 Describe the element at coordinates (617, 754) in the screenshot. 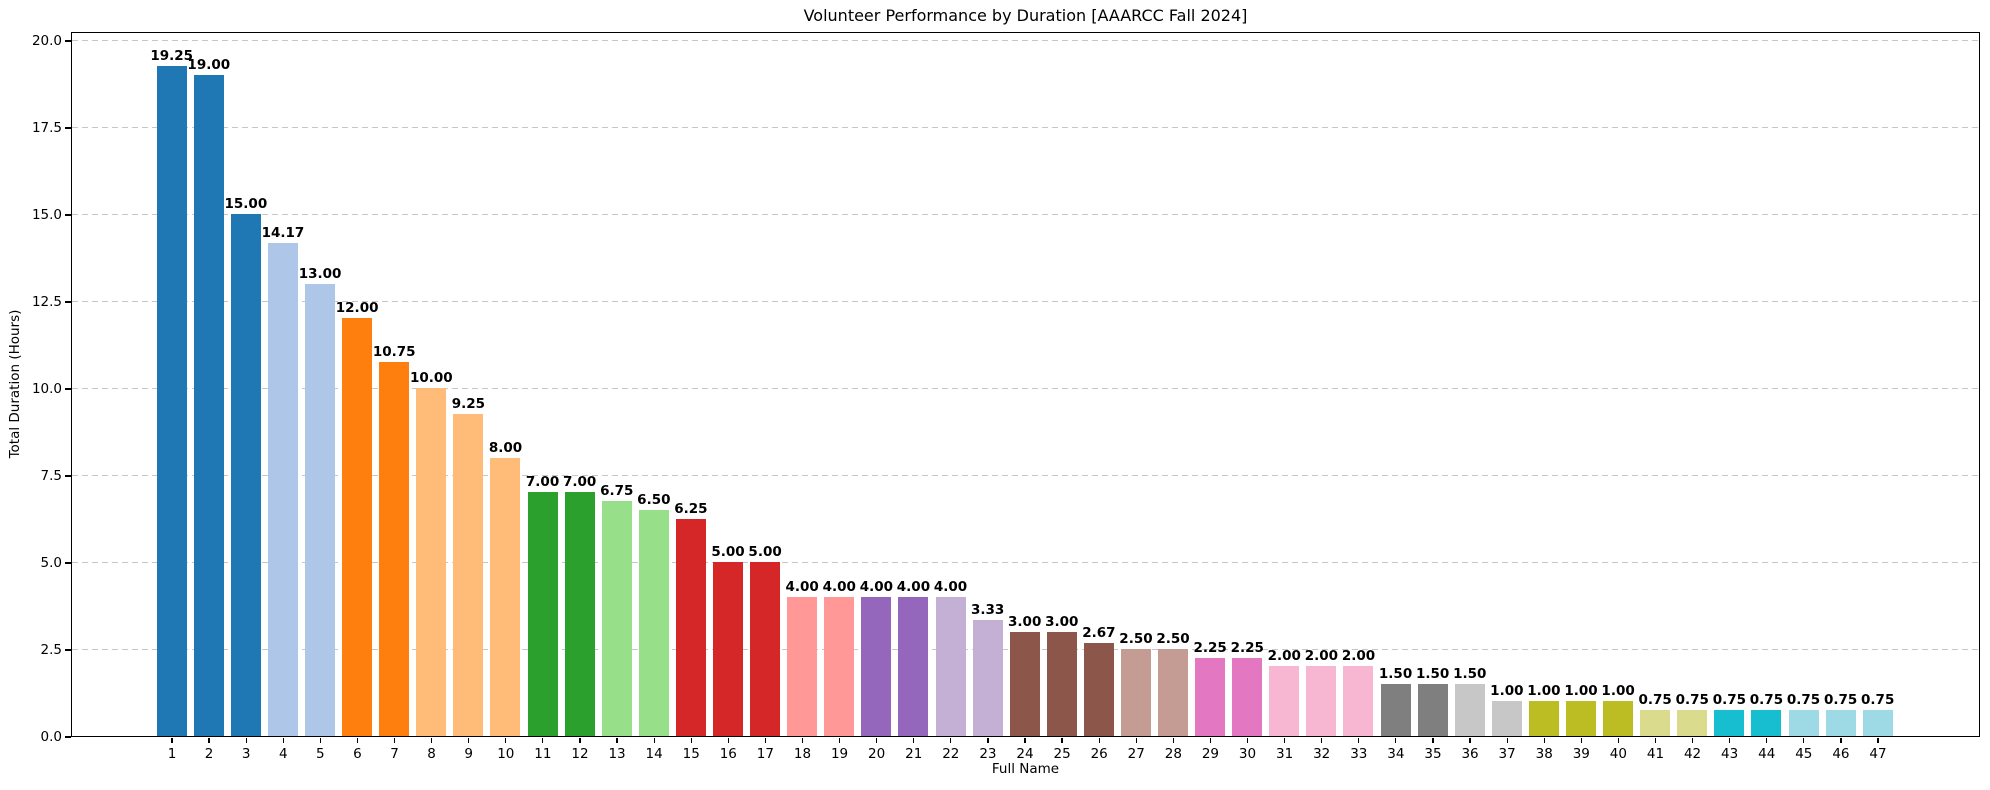

I see `x-tick-label: 13` at that location.